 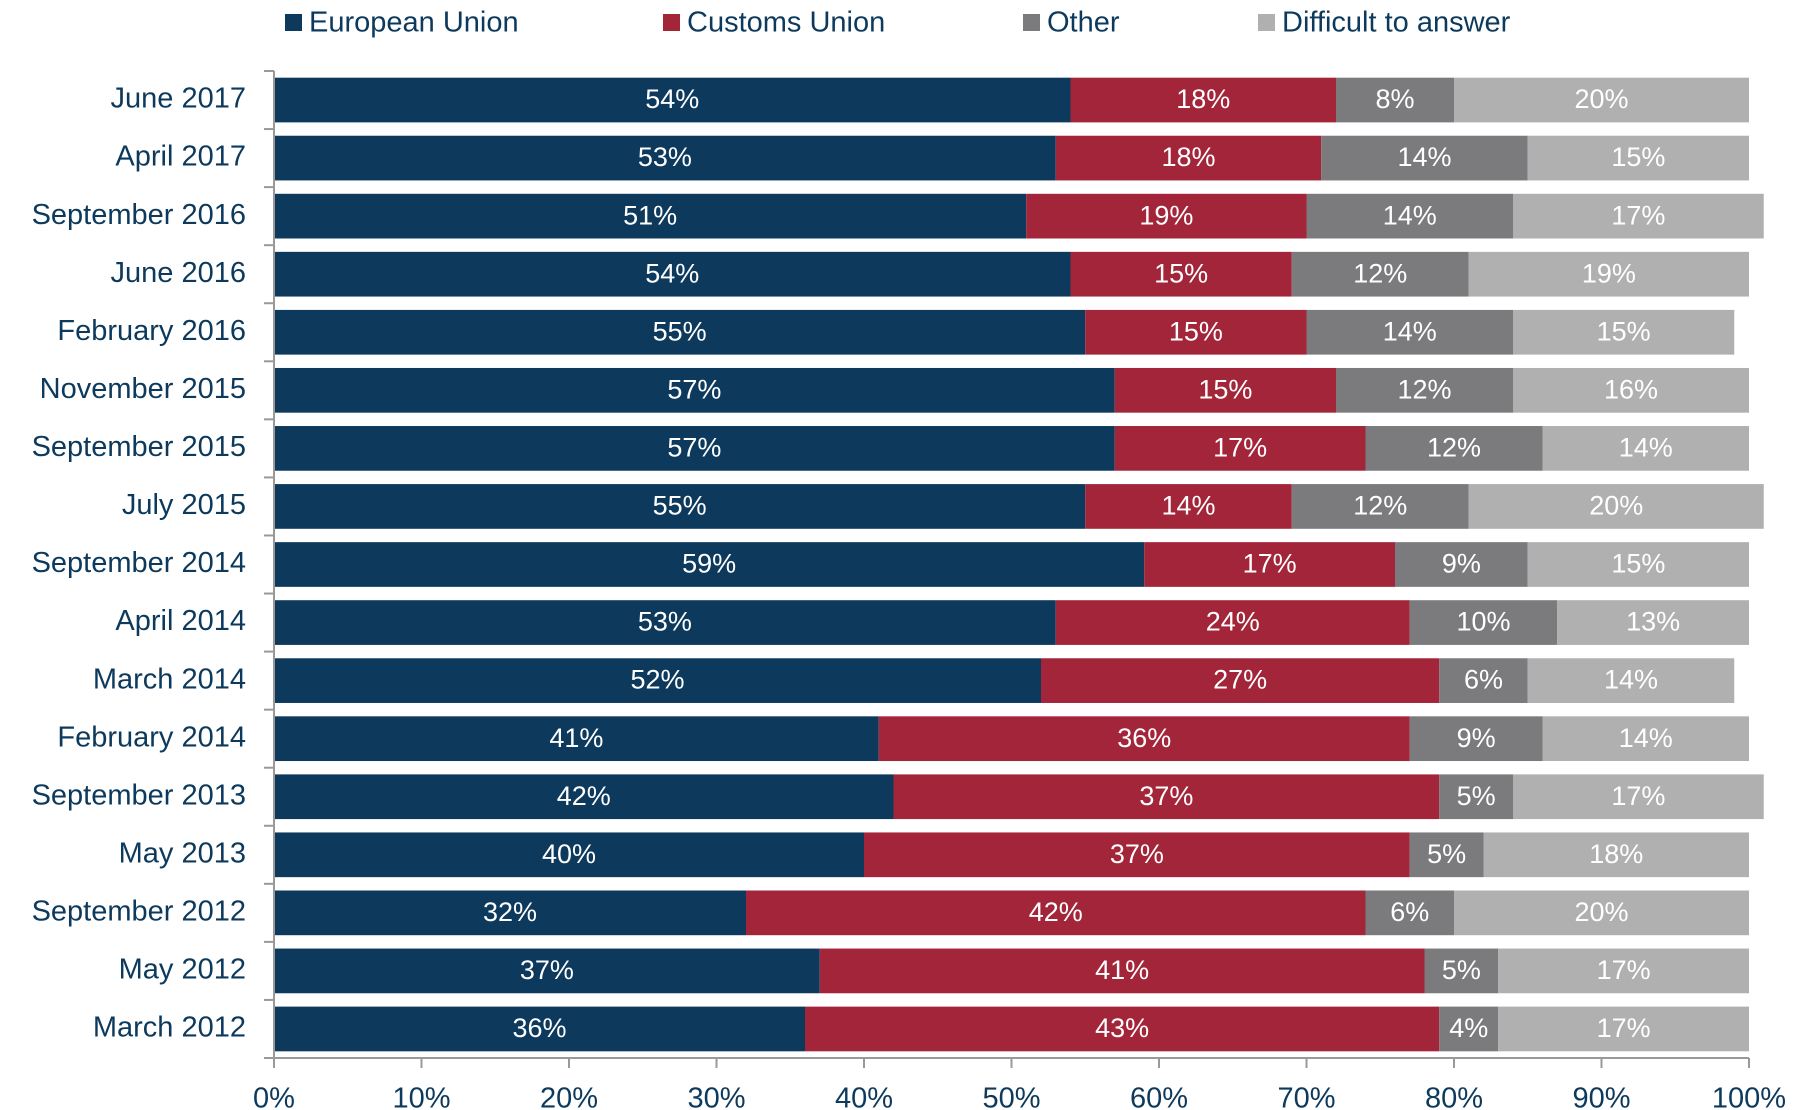 I want to click on data-label: 36%, so click(x=539, y=1028).